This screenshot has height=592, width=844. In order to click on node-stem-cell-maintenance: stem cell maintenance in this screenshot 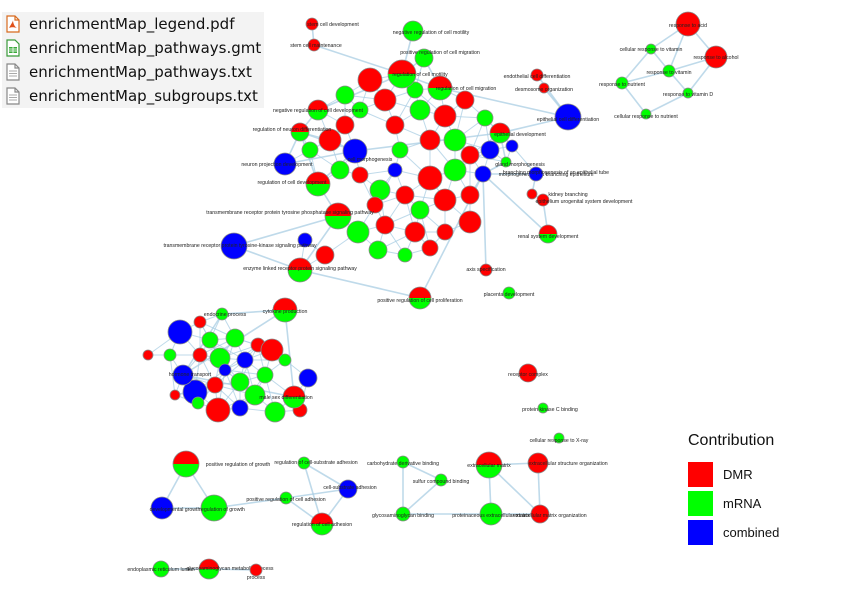, I will do `click(316, 45)`.